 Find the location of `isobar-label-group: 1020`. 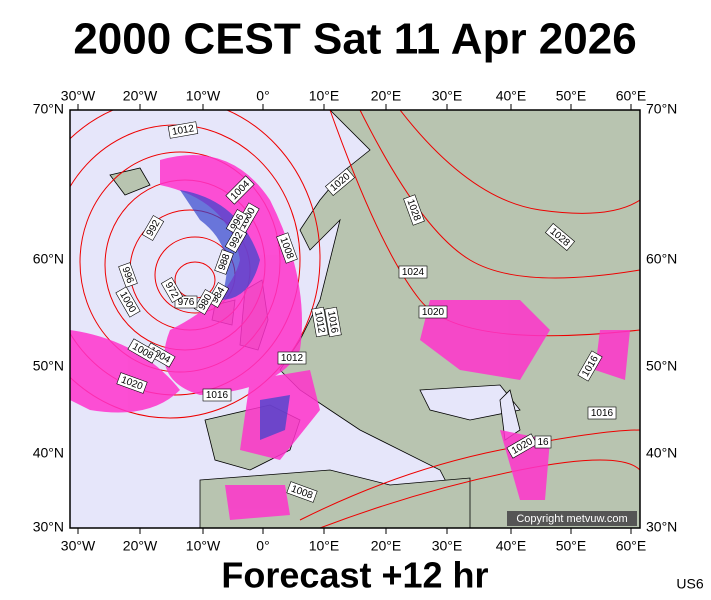

isobar-label-group: 1020 is located at coordinates (433, 312).